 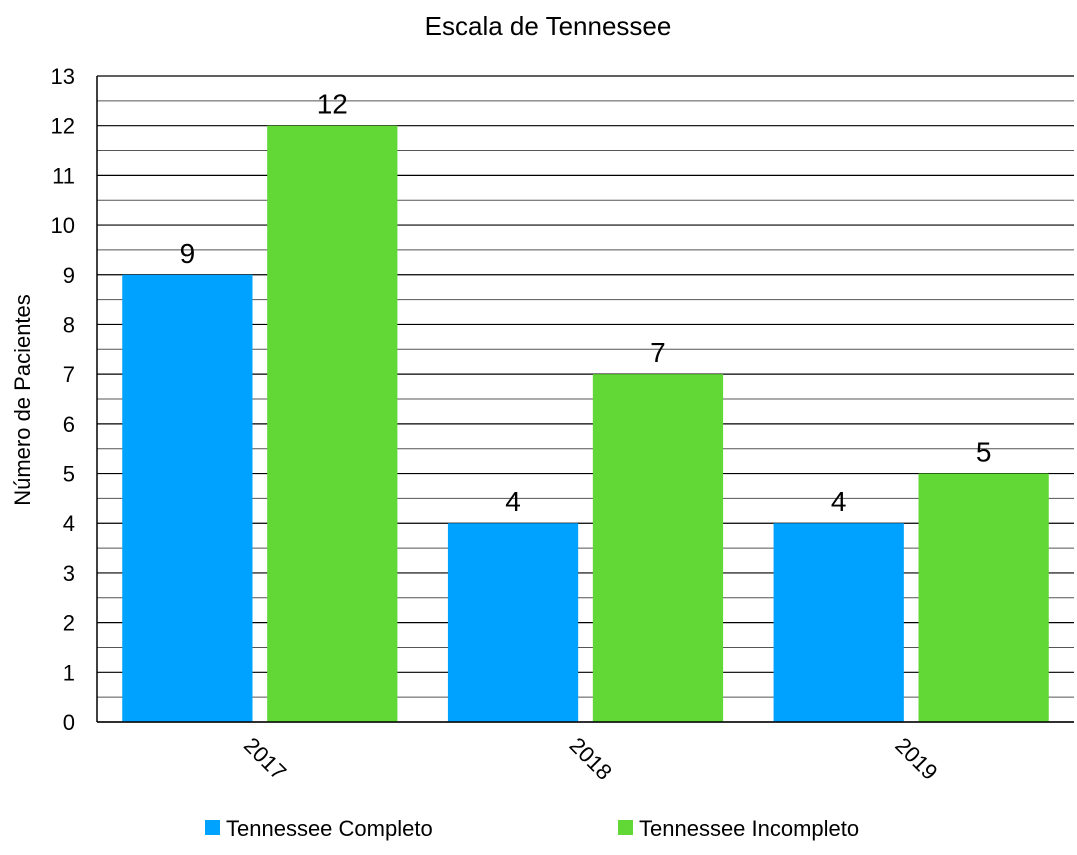 I want to click on data-label: 7, so click(x=658, y=352).